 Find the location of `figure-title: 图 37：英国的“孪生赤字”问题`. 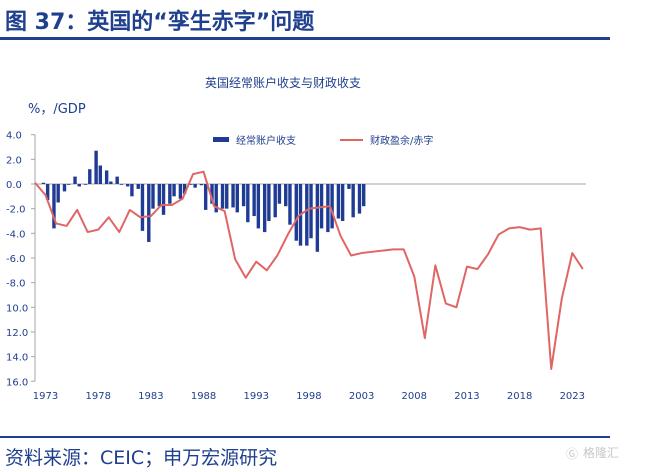

figure-title: 图 37：英国的“孪生赤字”问题 is located at coordinates (160, 22).